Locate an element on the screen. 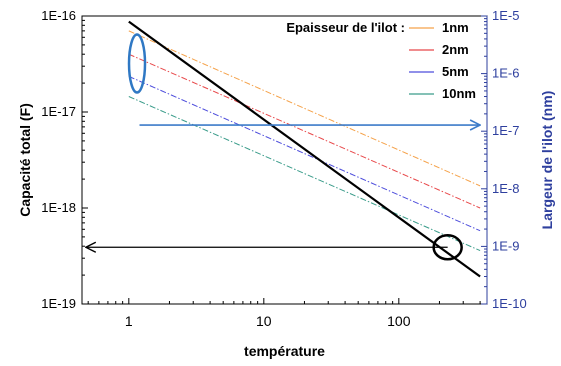  legend: Epaisseur de l'ilot : 1nm 2nm 5nm 10nm is located at coordinates (381, 60).